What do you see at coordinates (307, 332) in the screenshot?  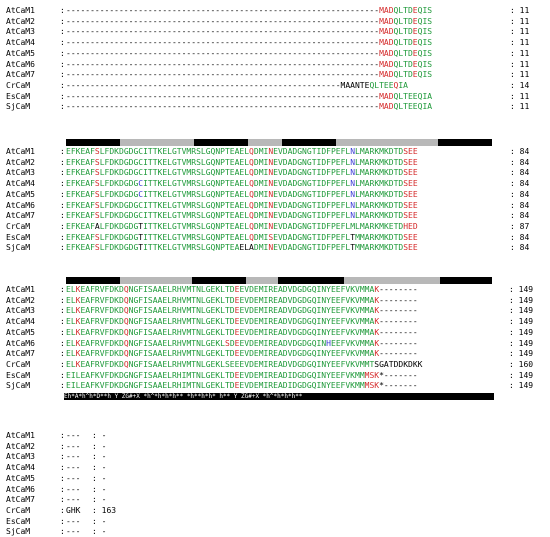 I see `residue-run: EVDEMIREADVDGDGQINYEEFVKVMMA` at bounding box center [307, 332].